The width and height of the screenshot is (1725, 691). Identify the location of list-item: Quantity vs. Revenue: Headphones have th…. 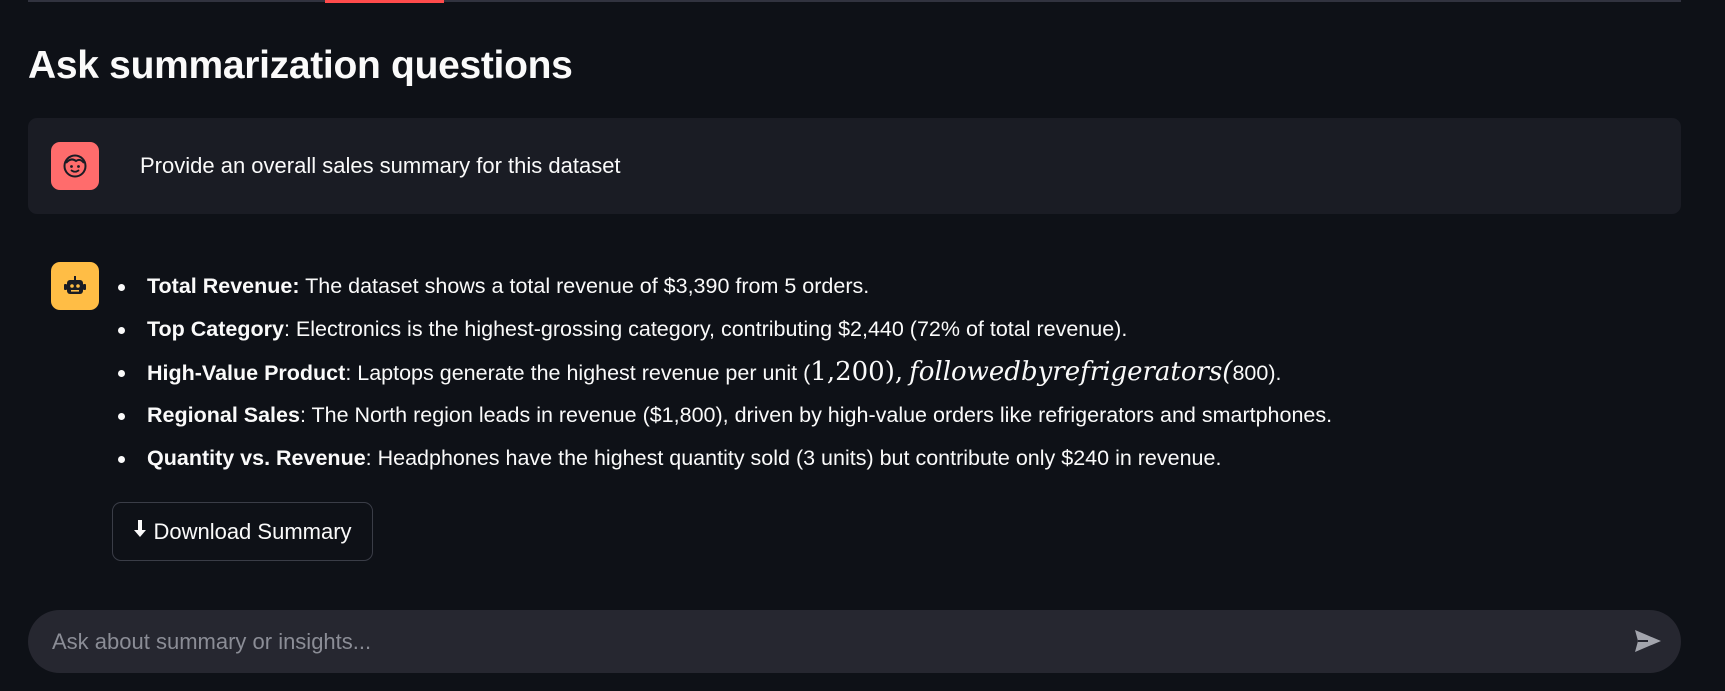
(725, 461).